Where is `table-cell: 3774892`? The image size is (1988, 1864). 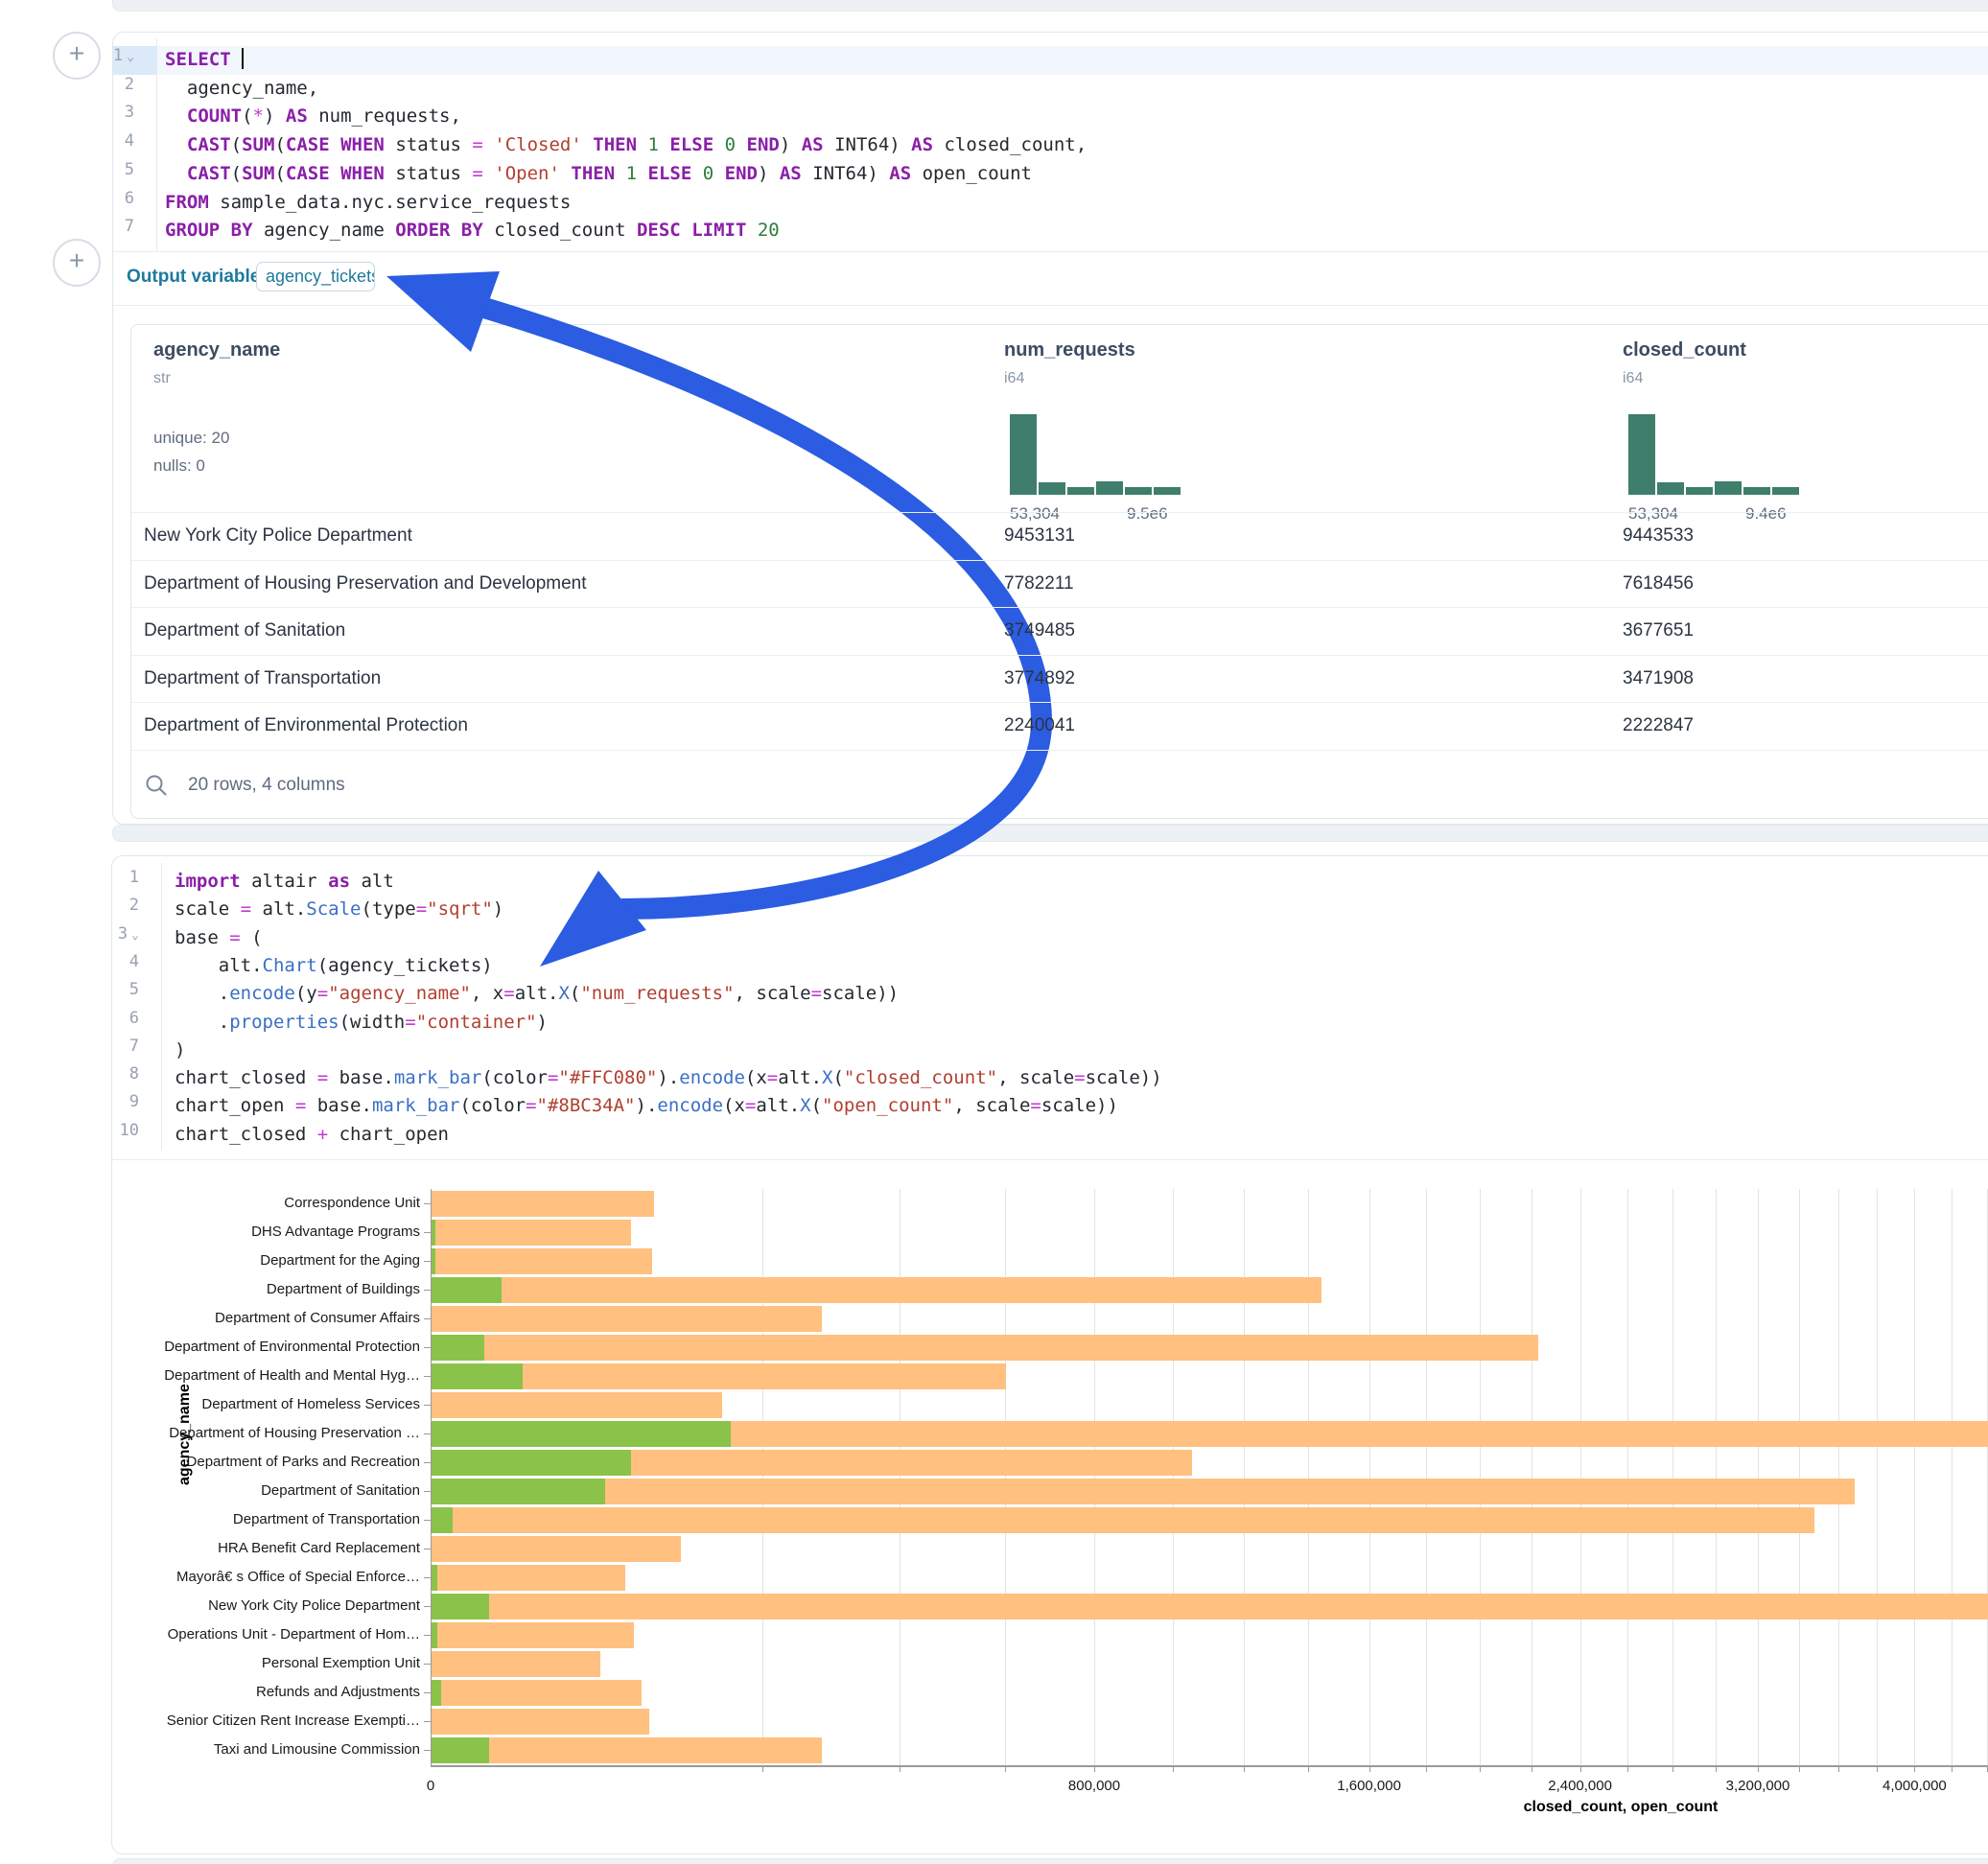
table-cell: 3774892 is located at coordinates (1039, 677).